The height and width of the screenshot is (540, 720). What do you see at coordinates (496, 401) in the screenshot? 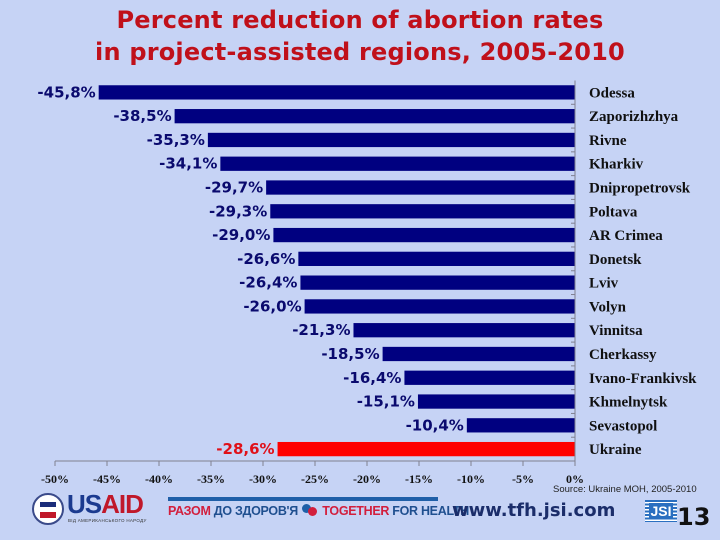
I see `bar-khmelnytsk` at bounding box center [496, 401].